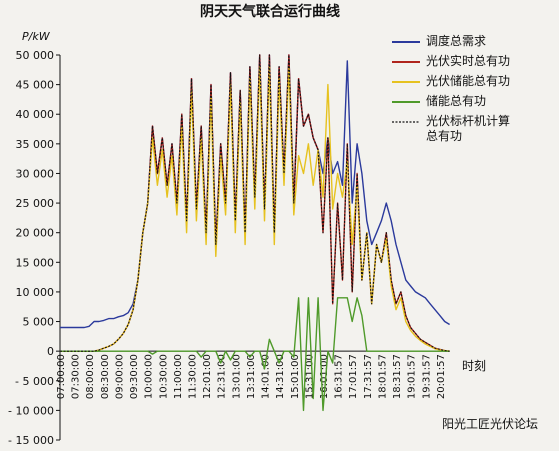  What do you see at coordinates (309, 376) in the screenshot?
I see `x-tick-label: 15:31:00` at bounding box center [309, 376].